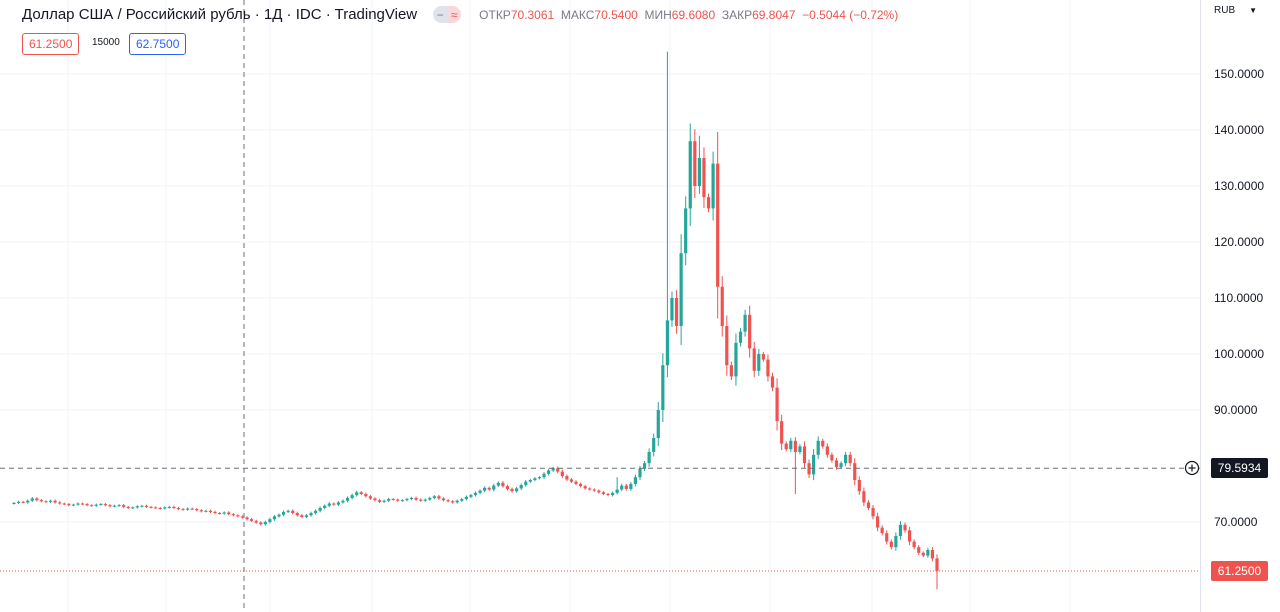  What do you see at coordinates (1239, 130) in the screenshot?
I see `y-tick-label: 140.0000` at bounding box center [1239, 130].